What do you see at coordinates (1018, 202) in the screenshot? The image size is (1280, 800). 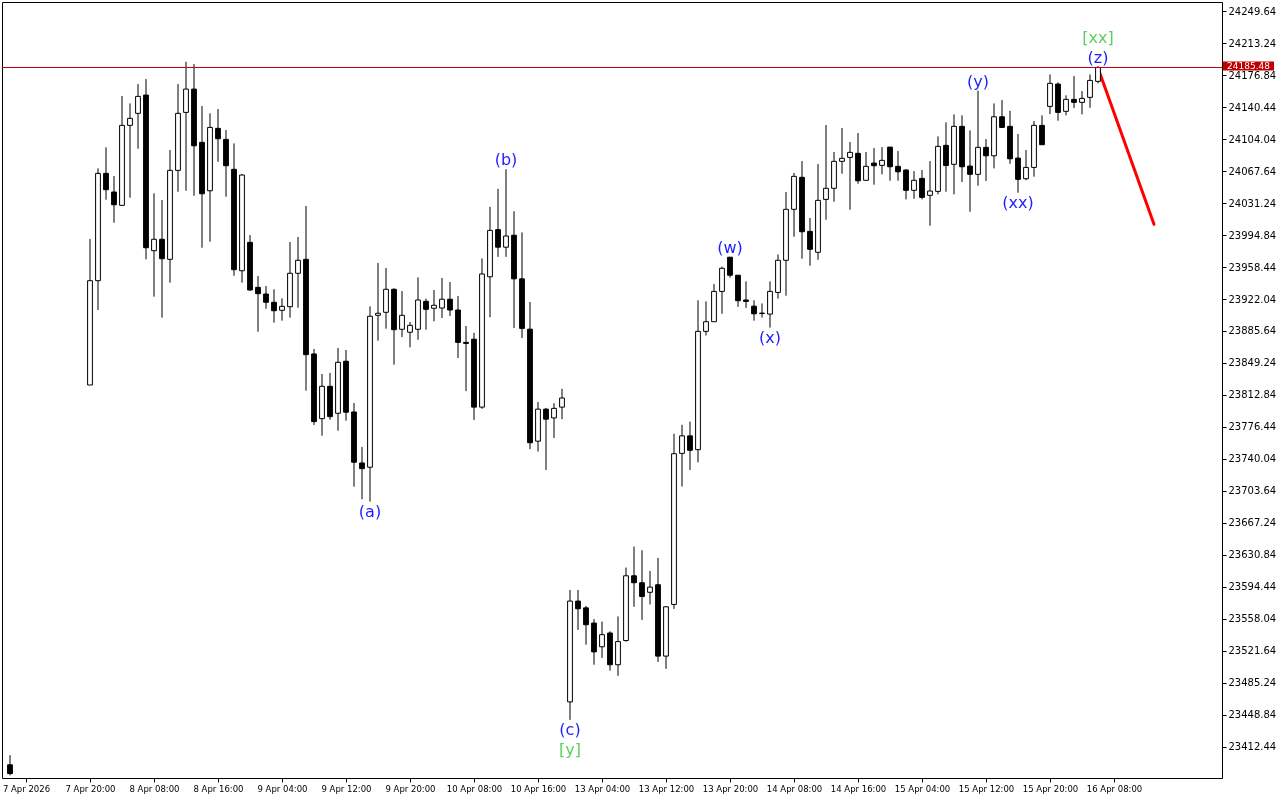 I see `annotation: (xx)` at bounding box center [1018, 202].